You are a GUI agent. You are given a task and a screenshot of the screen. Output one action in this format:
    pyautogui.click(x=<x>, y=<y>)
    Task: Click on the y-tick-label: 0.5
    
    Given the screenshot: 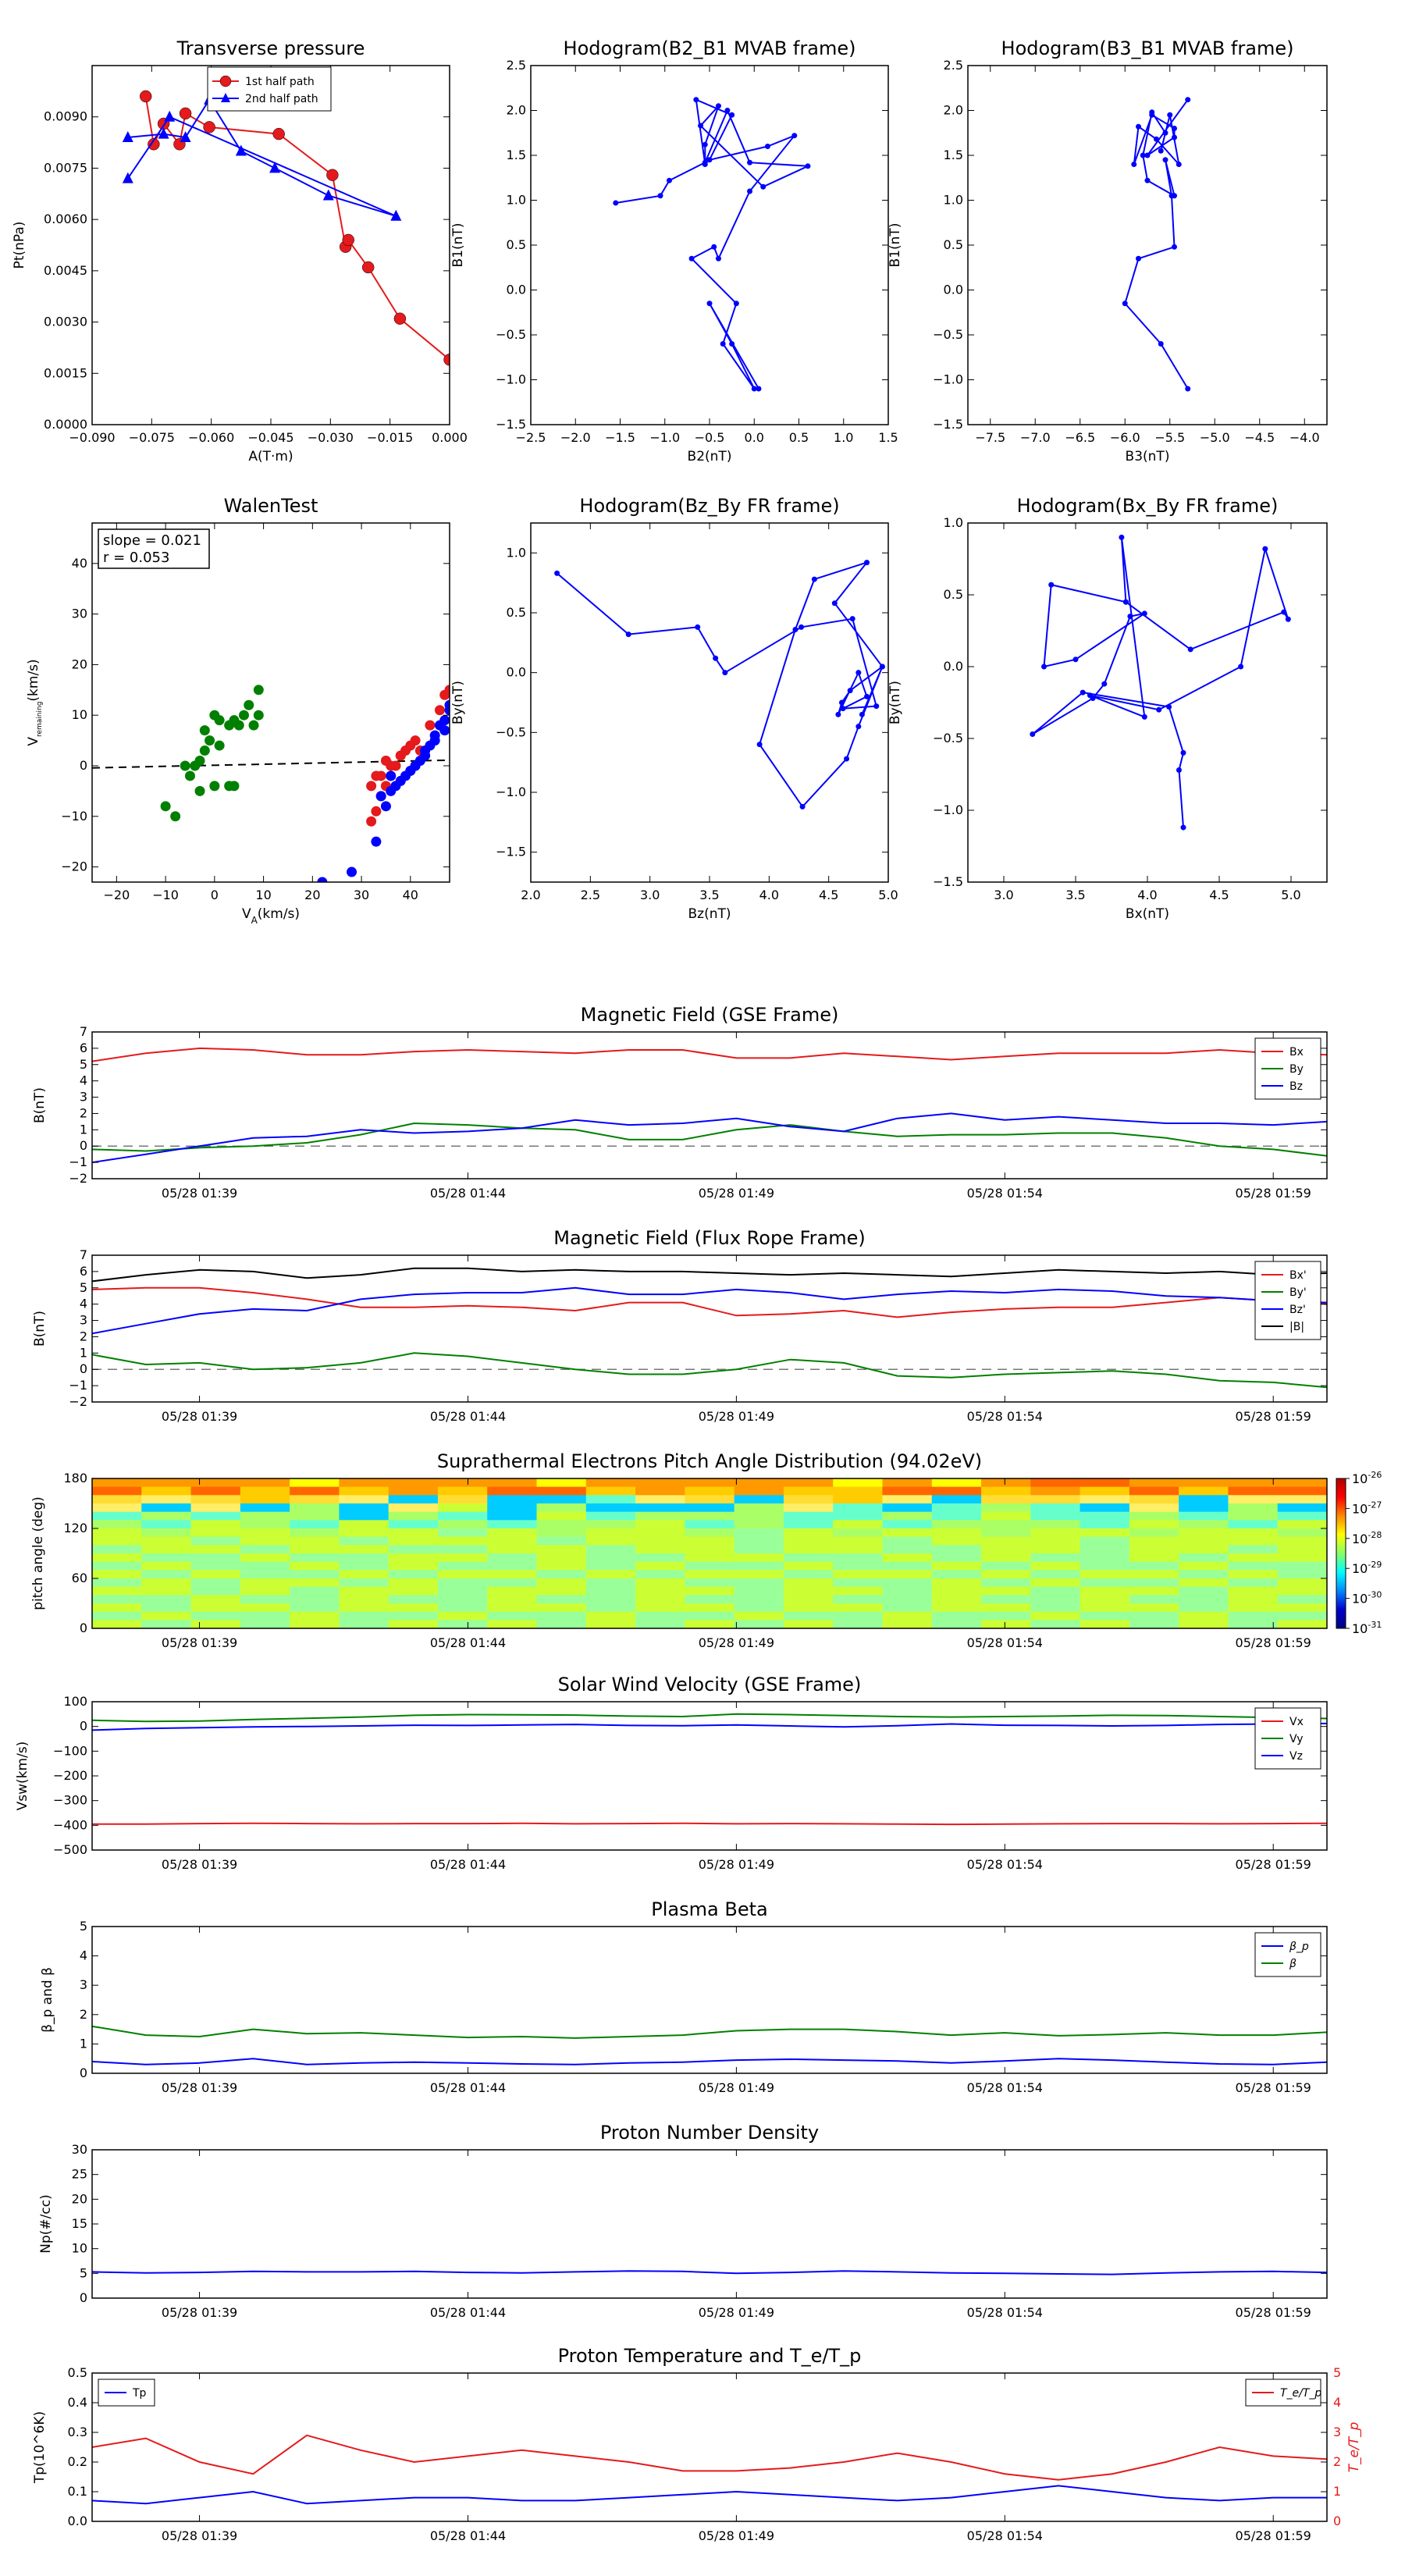 What is the action you would take?
    pyautogui.click(x=77, y=2372)
    